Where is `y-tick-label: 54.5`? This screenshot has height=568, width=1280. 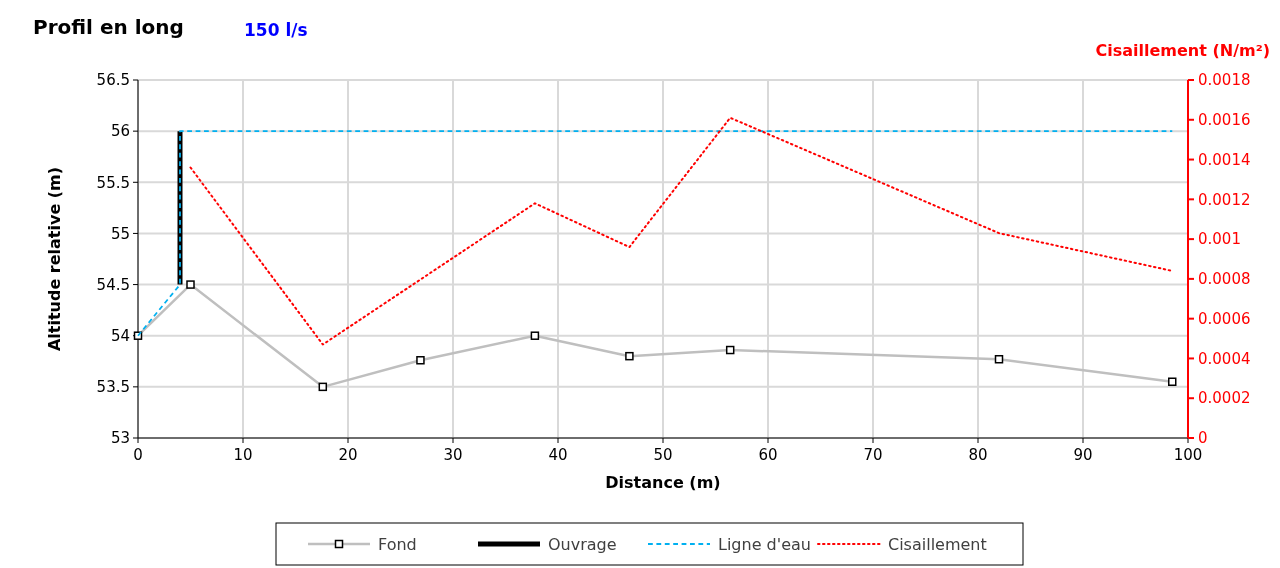
y-tick-label: 54.5 is located at coordinates (113, 284).